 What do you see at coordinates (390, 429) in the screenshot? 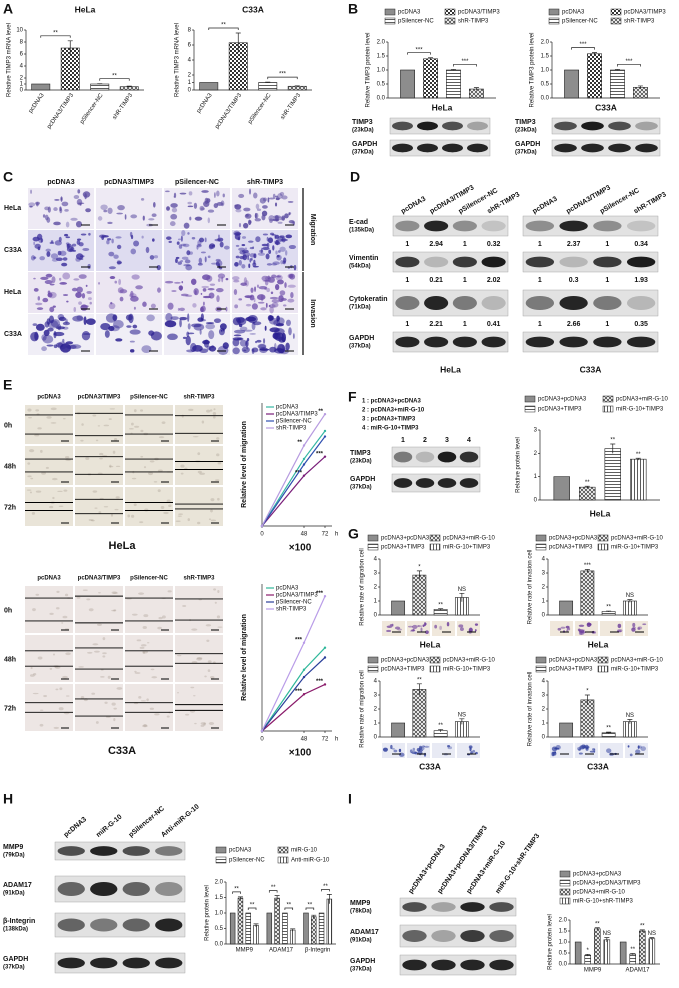
I see `key-label: 4 : miR-G-10+TIMP3` at bounding box center [390, 429].